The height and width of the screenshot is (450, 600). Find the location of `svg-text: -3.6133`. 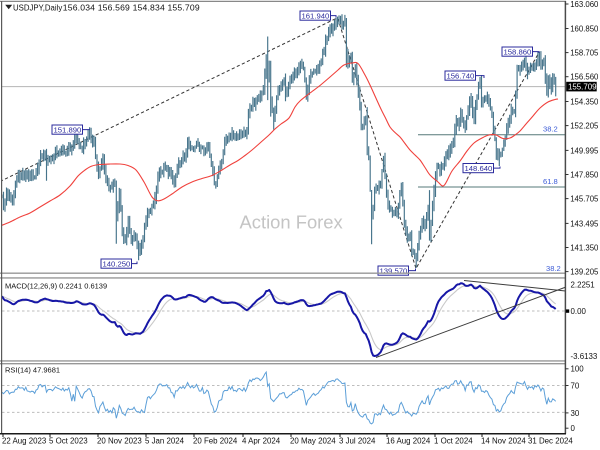

svg-text: -3.6133 is located at coordinates (584, 356).